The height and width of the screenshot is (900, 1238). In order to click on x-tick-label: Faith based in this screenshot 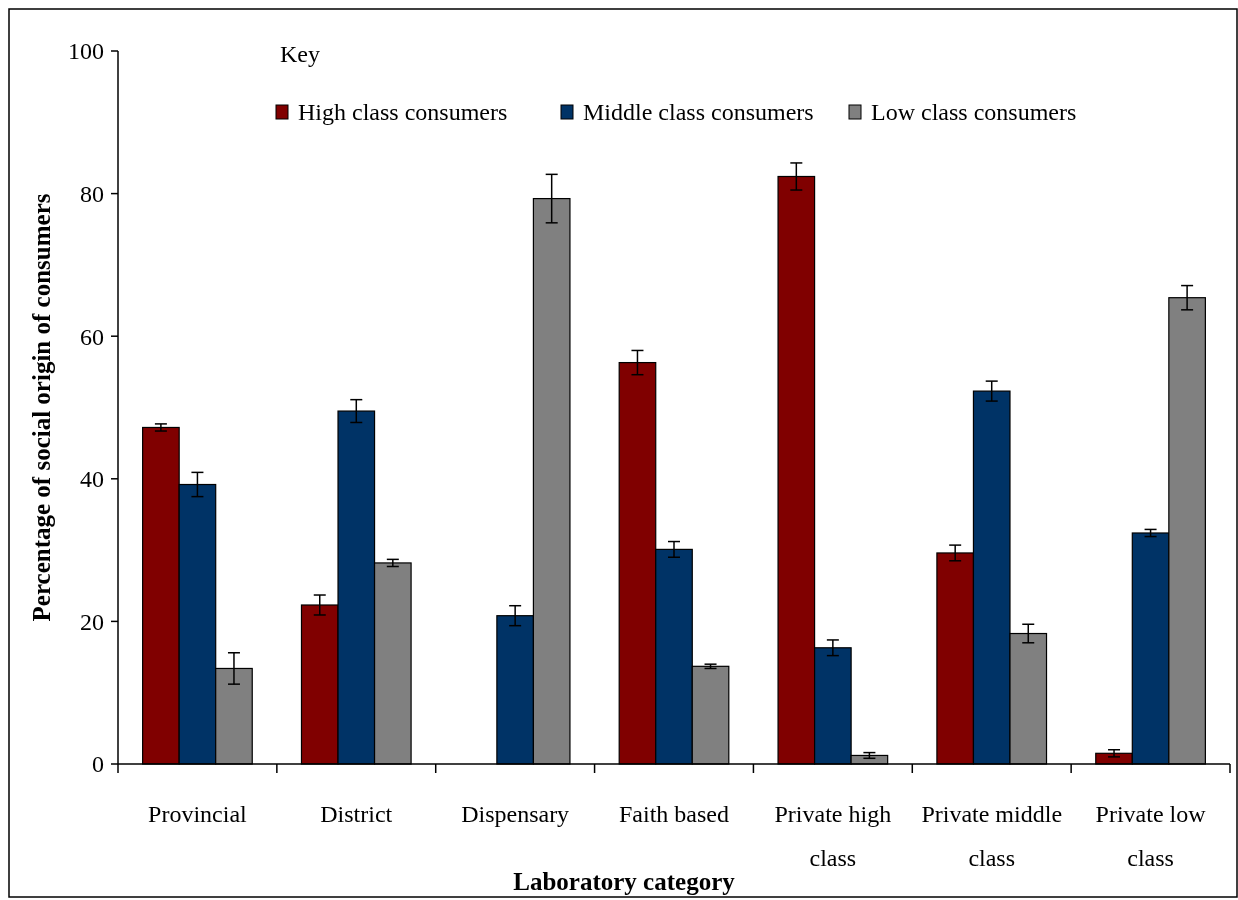, I will do `click(674, 814)`.